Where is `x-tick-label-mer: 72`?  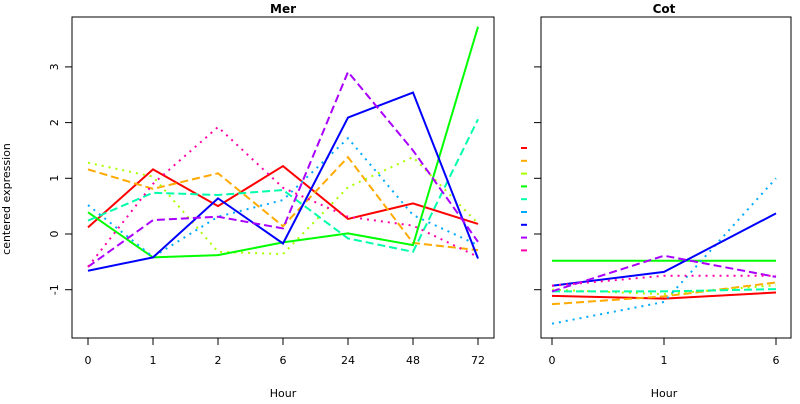
x-tick-label-mer: 72 is located at coordinates (478, 360).